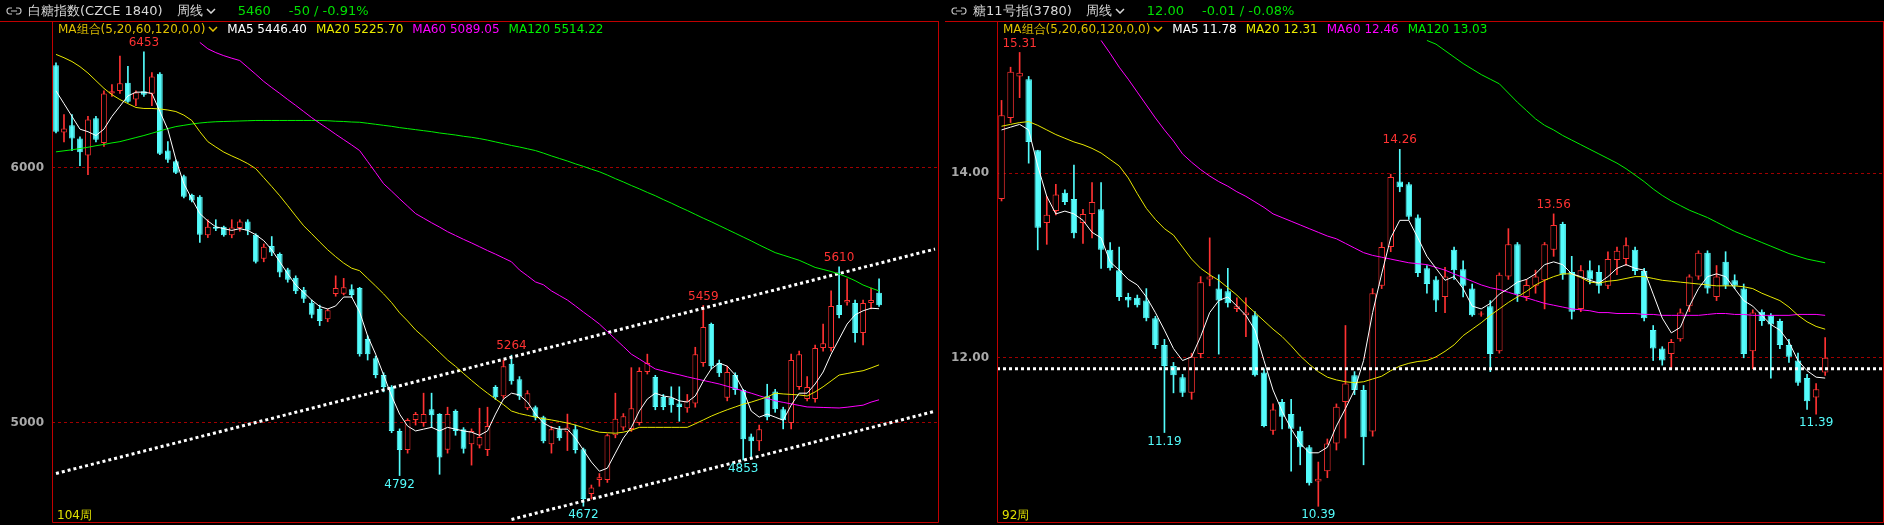 Image resolution: width=1884 pixels, height=525 pixels. Describe the element at coordinates (743, 468) in the screenshot. I see `annotation: 4853` at that location.